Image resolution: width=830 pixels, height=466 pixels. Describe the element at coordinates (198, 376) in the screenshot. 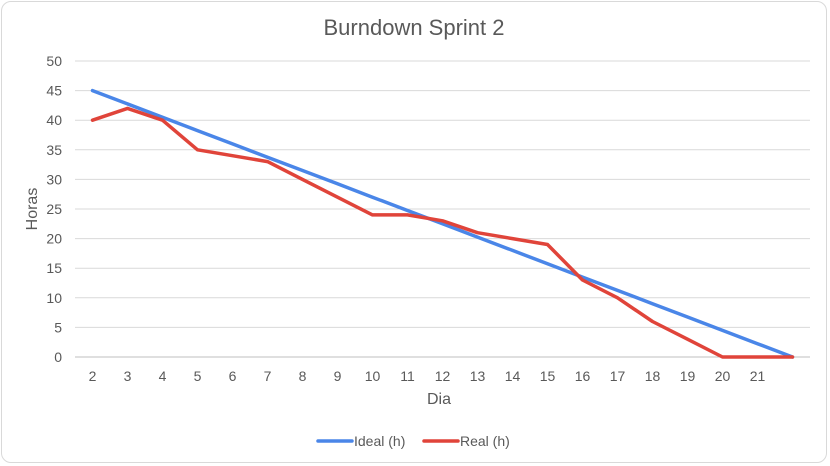

I see `x-tick-label: 5` at that location.